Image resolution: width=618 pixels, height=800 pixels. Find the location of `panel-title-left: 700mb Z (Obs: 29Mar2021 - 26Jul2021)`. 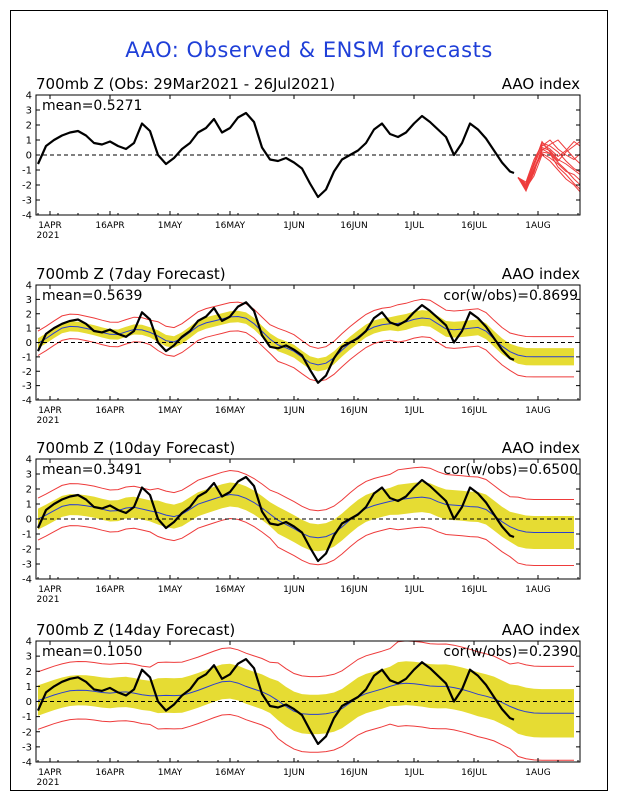

panel-title-left: 700mb Z (Obs: 29Mar2021 - 26Jul2021) is located at coordinates (185, 84).